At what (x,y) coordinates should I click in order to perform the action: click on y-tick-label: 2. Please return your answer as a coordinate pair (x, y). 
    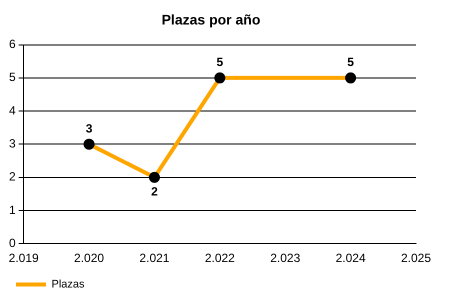
    Looking at the image, I should click on (12, 177).